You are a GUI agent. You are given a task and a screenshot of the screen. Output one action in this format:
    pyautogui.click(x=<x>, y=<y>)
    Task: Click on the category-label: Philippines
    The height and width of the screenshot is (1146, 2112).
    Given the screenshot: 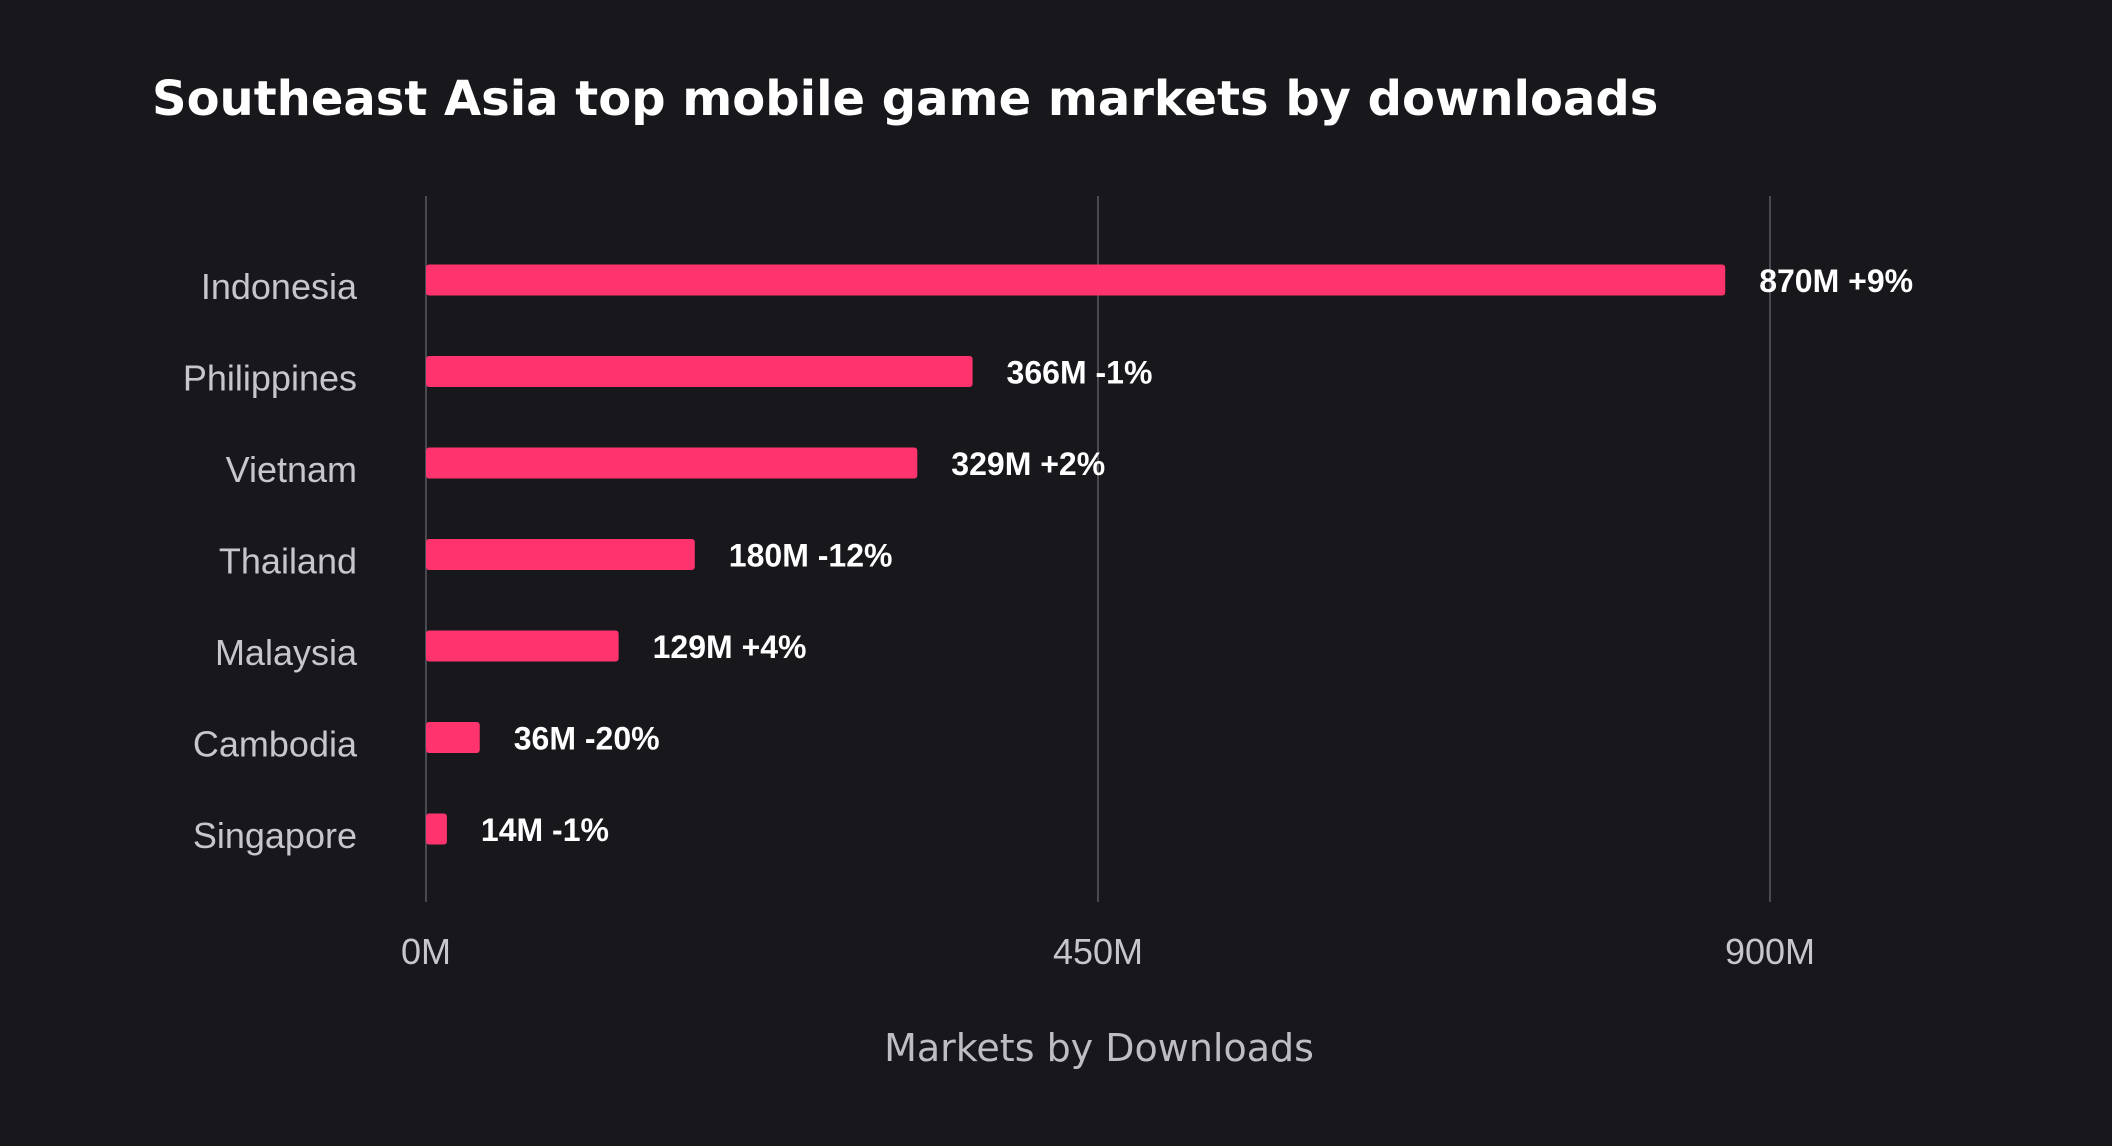 What is the action you would take?
    pyautogui.click(x=270, y=378)
    